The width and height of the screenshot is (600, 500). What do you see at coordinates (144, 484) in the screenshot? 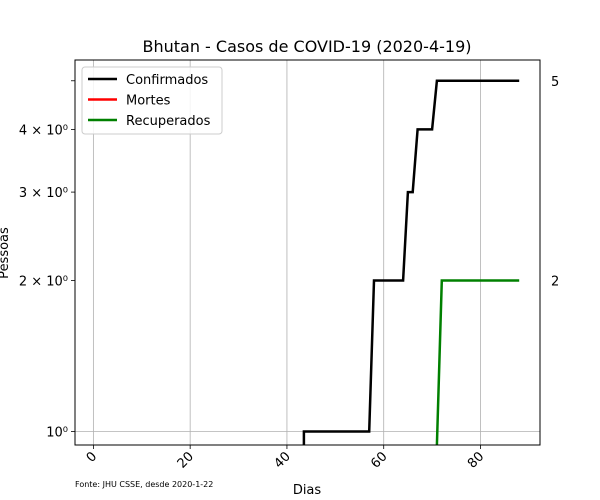
I see `source-footnote: Fonte: JHU CSSE, desde 2020-1-22` at bounding box center [144, 484].